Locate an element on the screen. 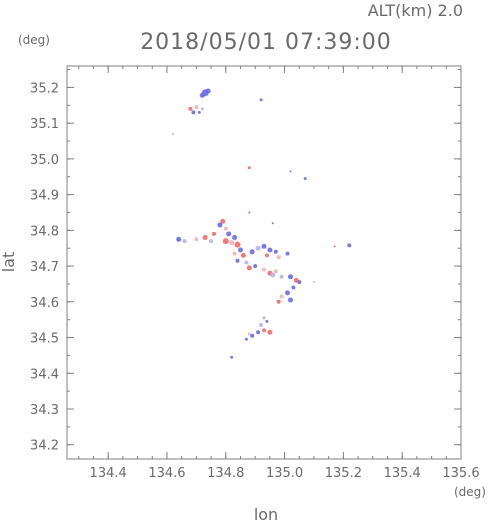  x-tick-label: 134.4 is located at coordinates (108, 473).